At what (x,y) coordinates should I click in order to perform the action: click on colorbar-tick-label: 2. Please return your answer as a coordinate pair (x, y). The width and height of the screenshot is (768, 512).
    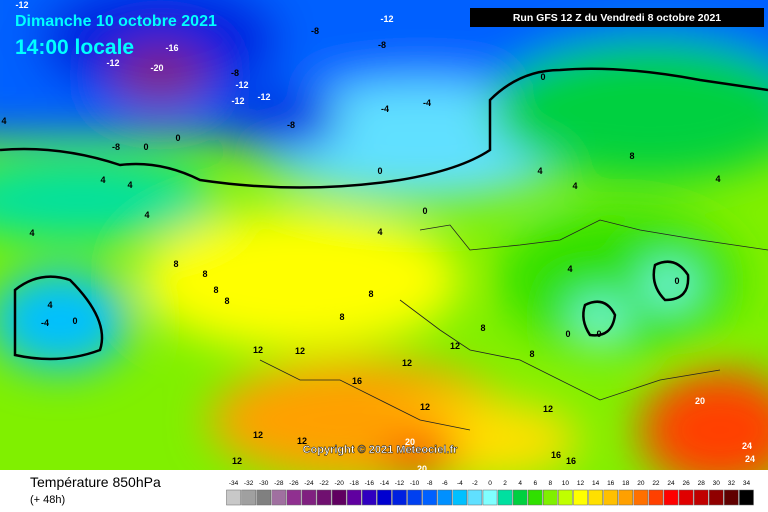
    Looking at the image, I should click on (505, 483).